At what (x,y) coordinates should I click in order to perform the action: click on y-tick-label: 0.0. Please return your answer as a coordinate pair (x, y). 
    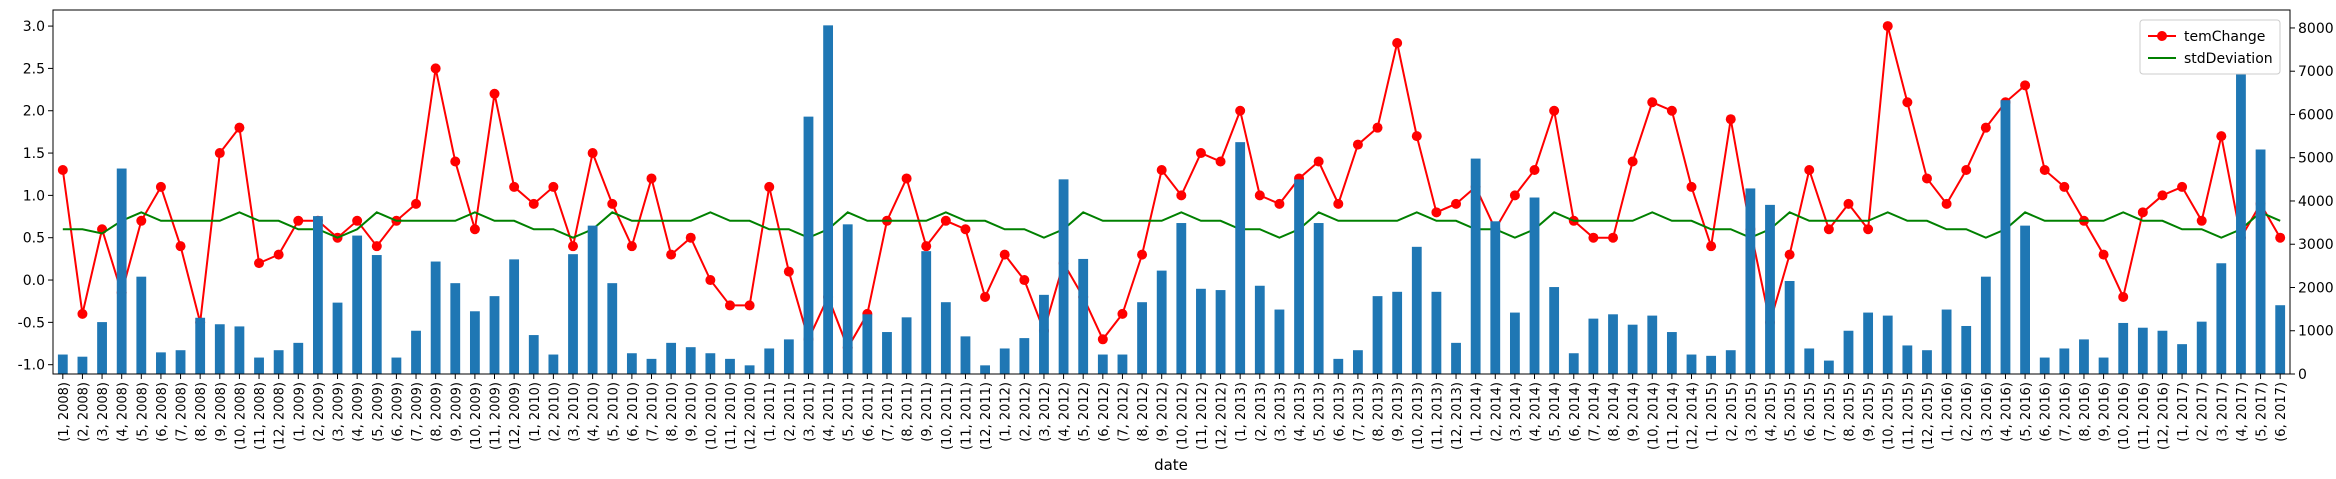
    Looking at the image, I should click on (34, 281).